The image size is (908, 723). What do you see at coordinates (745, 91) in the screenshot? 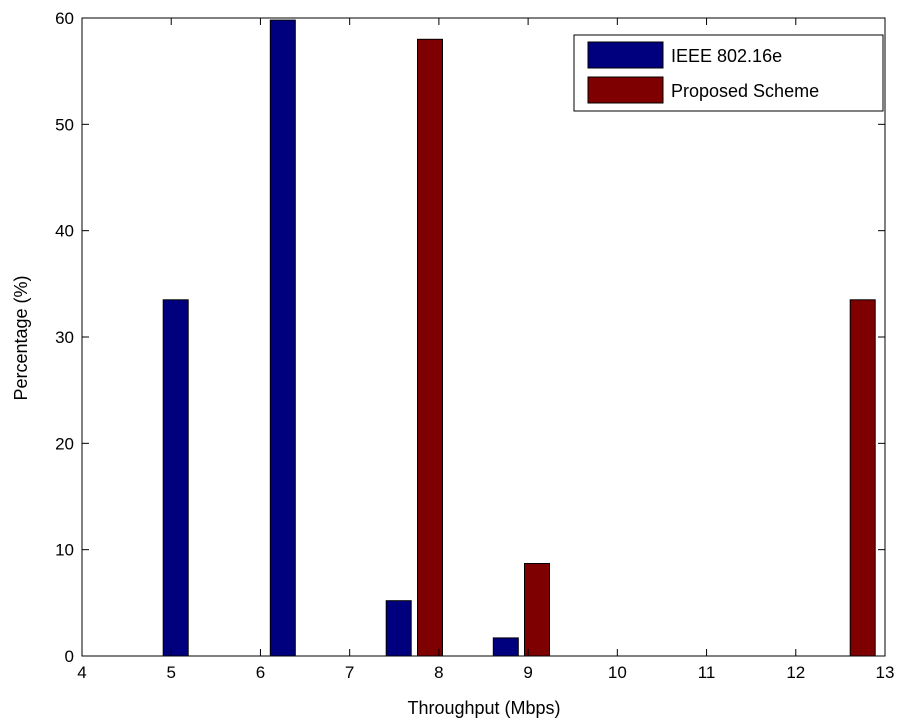
I see `legend-label-proposed: Proposed Scheme` at bounding box center [745, 91].